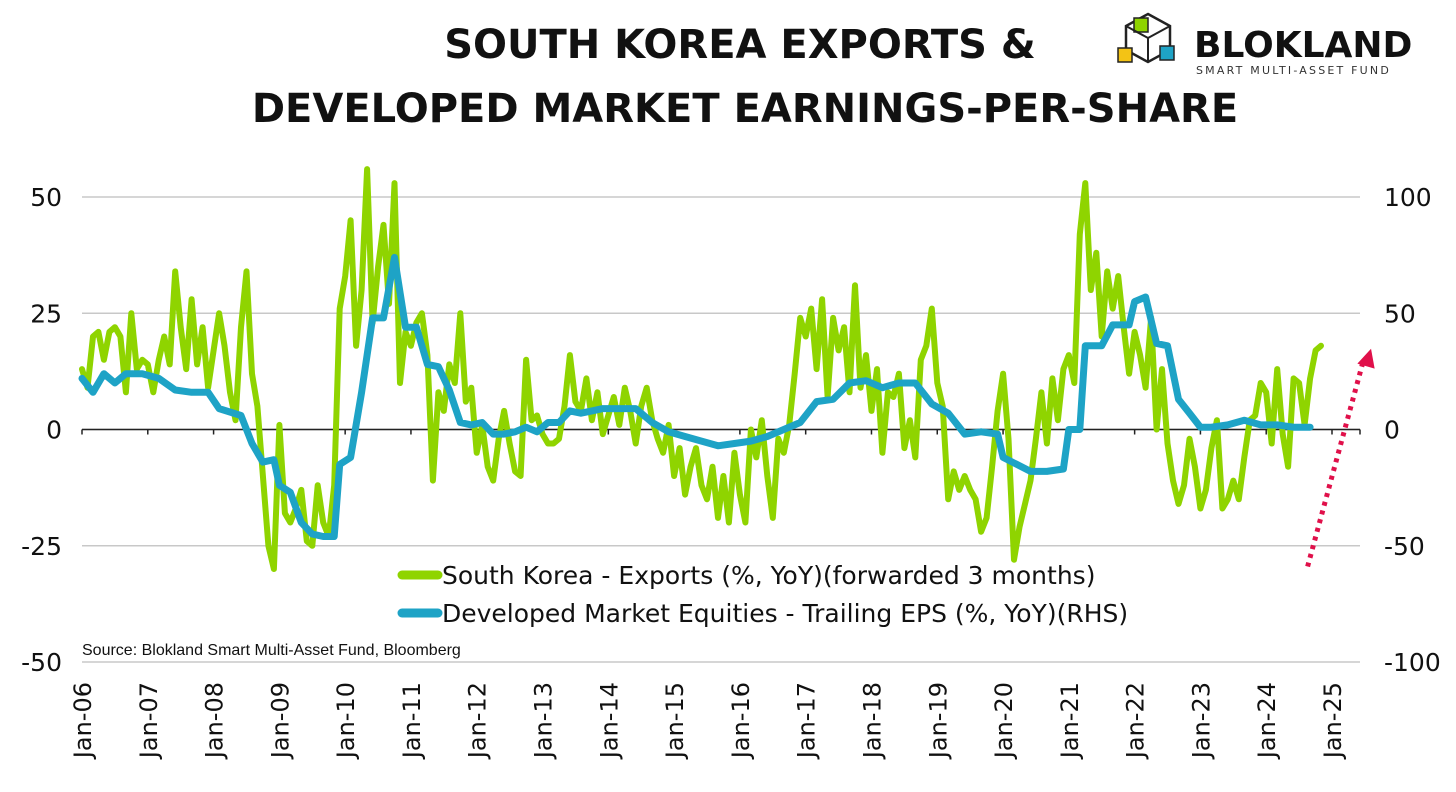 This screenshot has height=792, width=1456. Describe the element at coordinates (1293, 70) in the screenshot. I see `brand-tagline: SMART MULTI-ASSET FUND` at that location.